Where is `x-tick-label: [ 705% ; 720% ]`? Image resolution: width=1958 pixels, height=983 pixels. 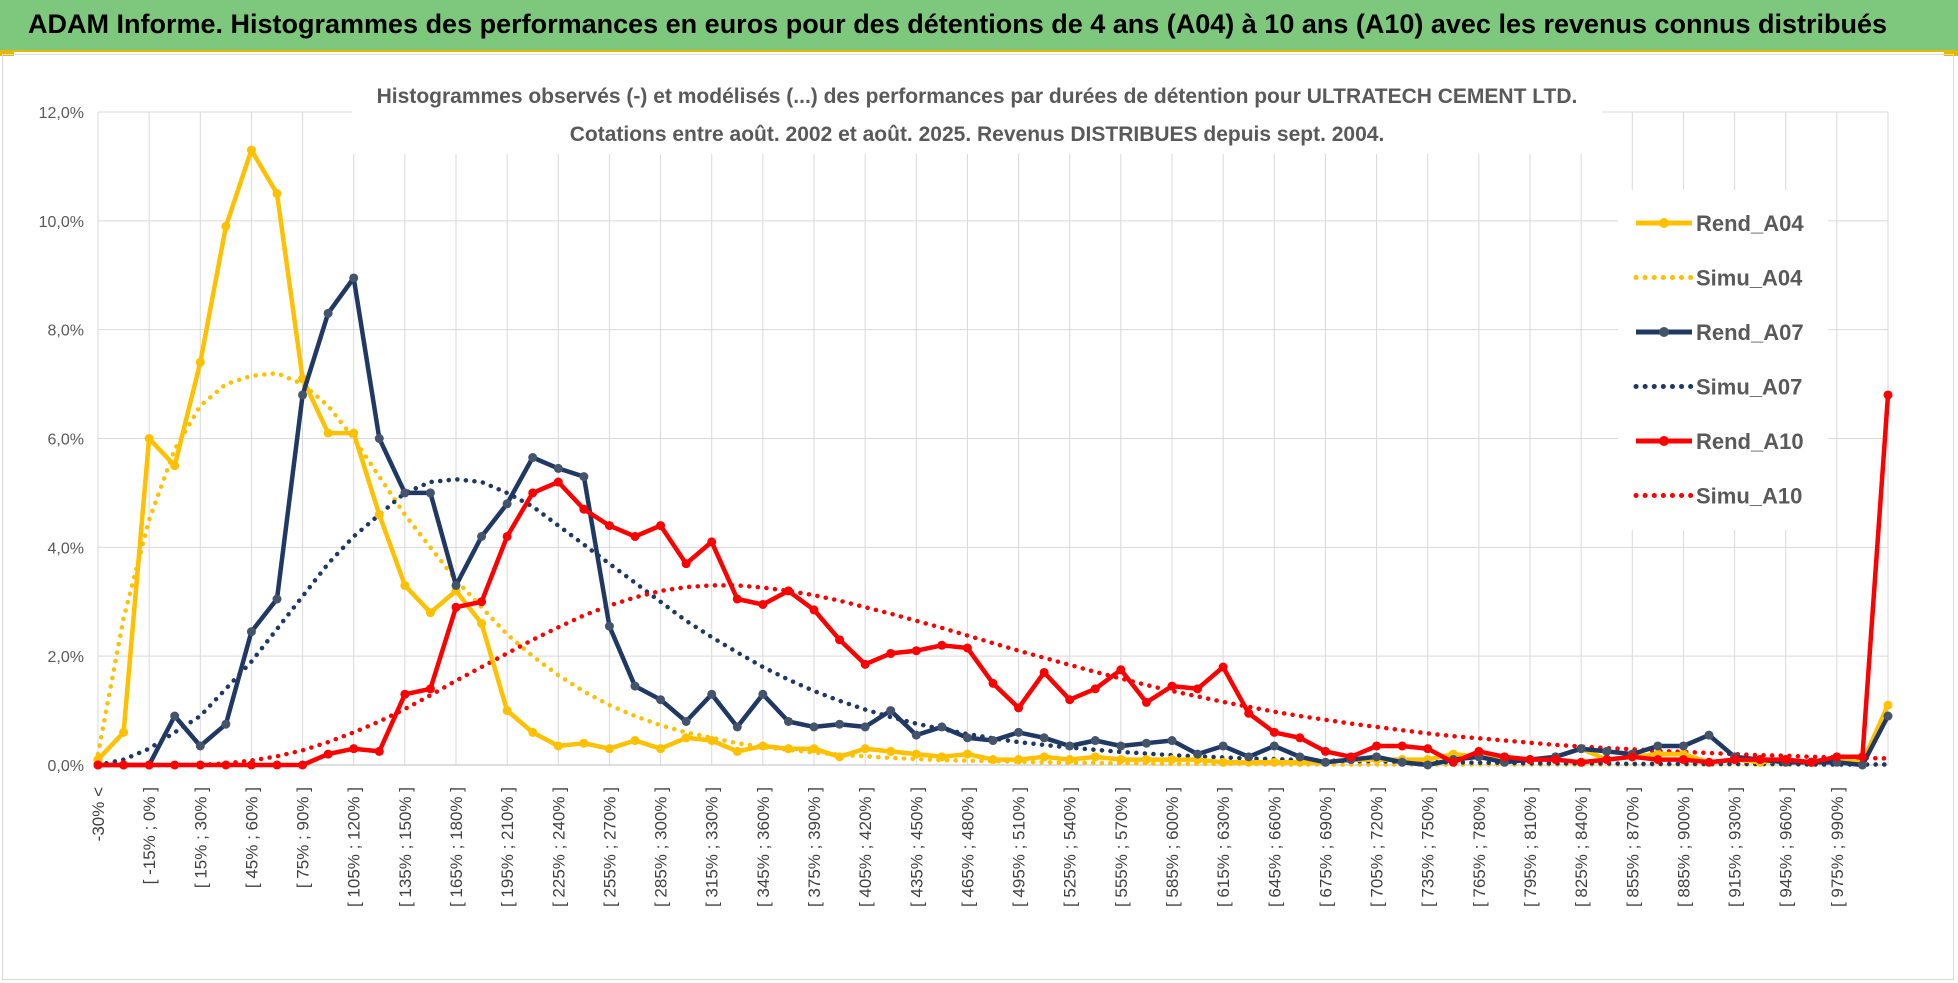 x-tick-label: [ 705% ; 720% ] is located at coordinates (1377, 847).